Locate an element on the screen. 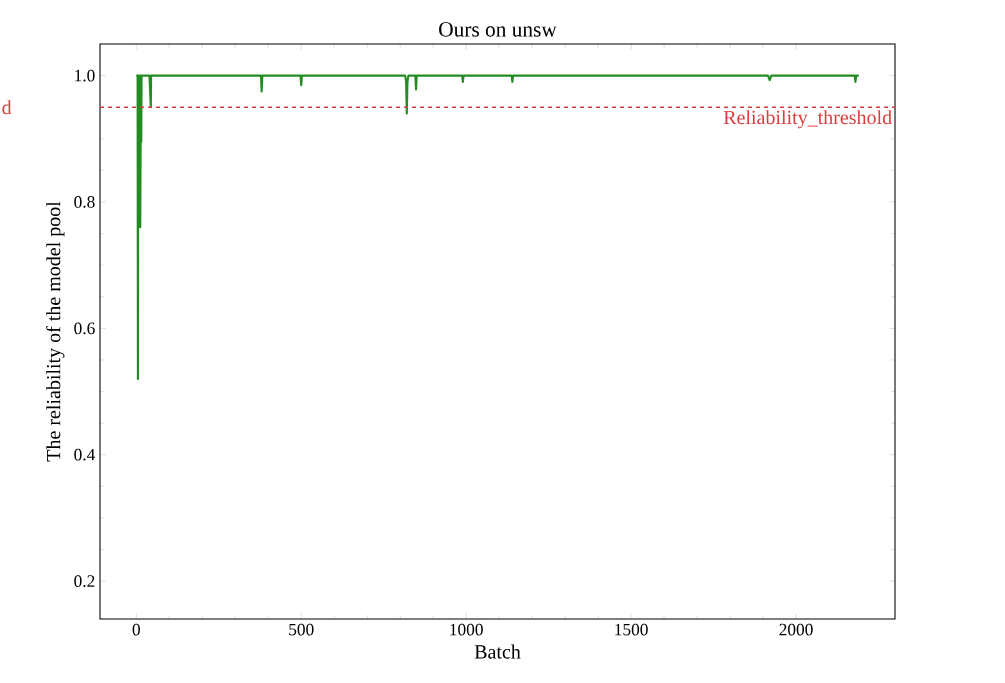  y-axis-title: The reliability of the model pool is located at coordinates (55, 331).